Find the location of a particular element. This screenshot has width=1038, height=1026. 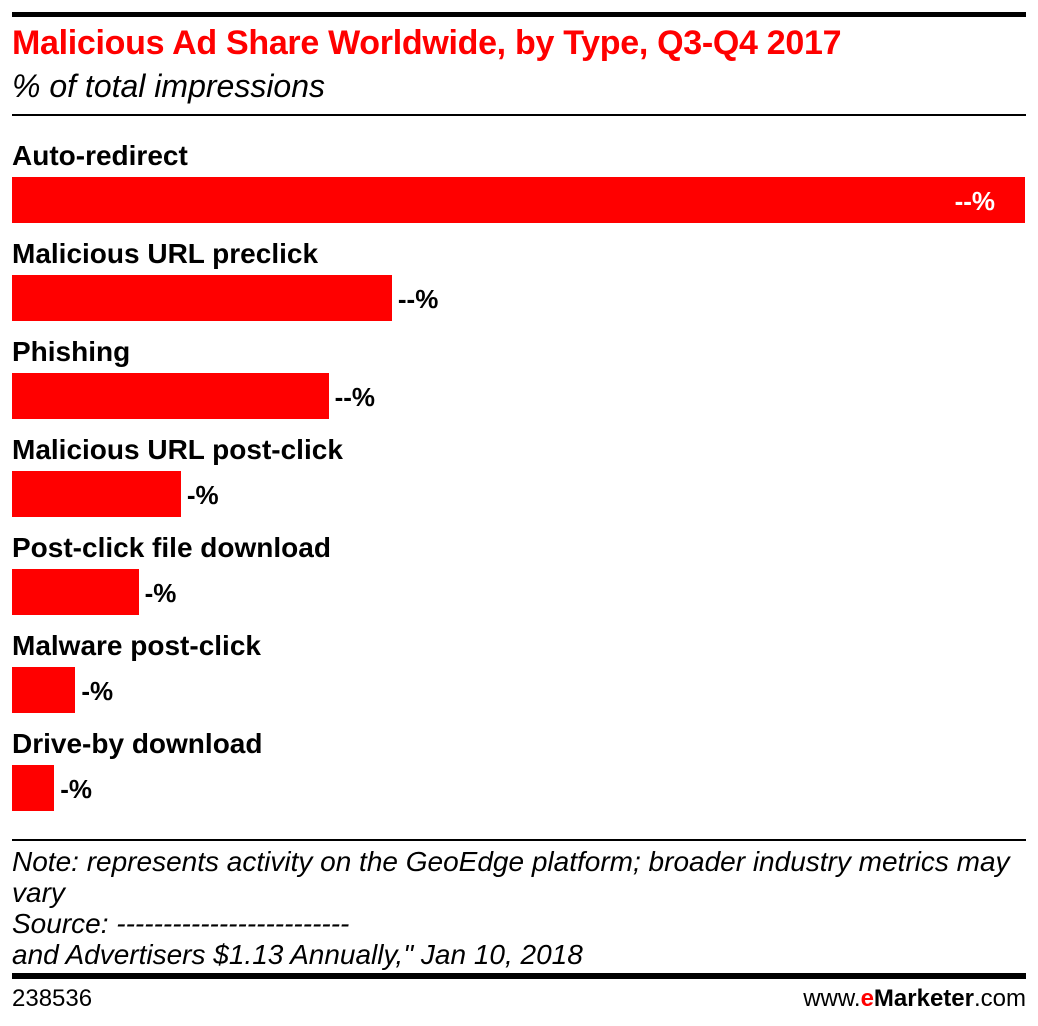

chart-subtitle: % of total impressions is located at coordinates (169, 86).